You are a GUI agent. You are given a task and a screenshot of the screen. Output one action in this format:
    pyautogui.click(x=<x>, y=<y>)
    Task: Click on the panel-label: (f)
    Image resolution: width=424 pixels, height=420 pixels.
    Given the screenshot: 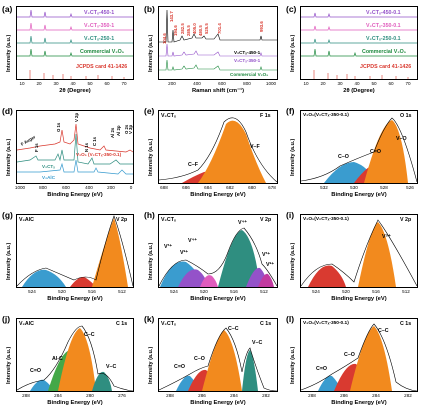 What is the action you would take?
    pyautogui.click(x=290, y=111)
    